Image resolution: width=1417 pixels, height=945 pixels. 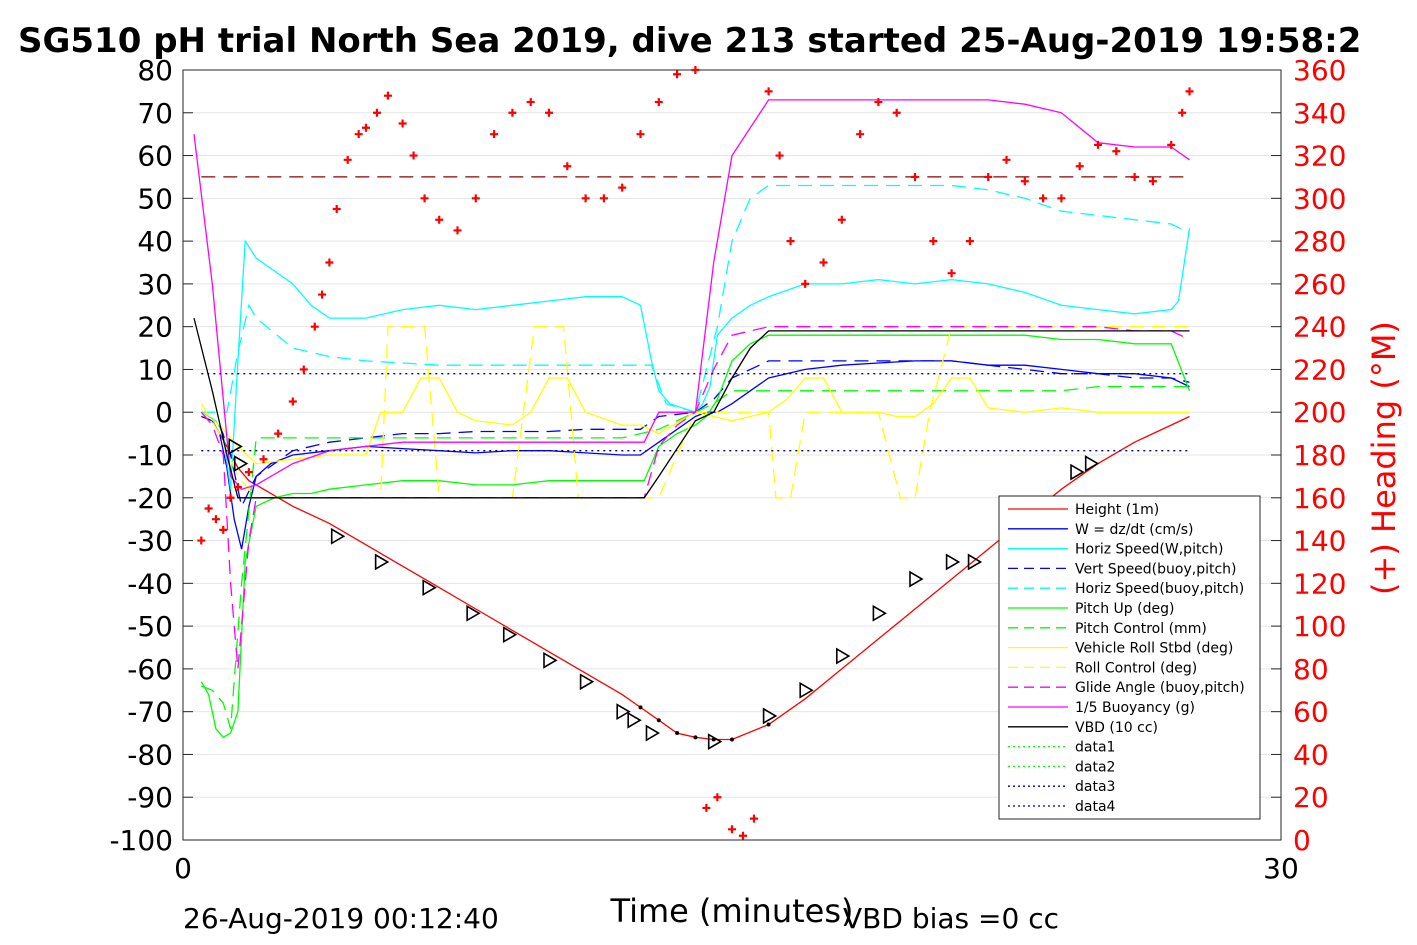 What do you see at coordinates (155, 113) in the screenshot?
I see `y-tick-label: 70` at bounding box center [155, 113].